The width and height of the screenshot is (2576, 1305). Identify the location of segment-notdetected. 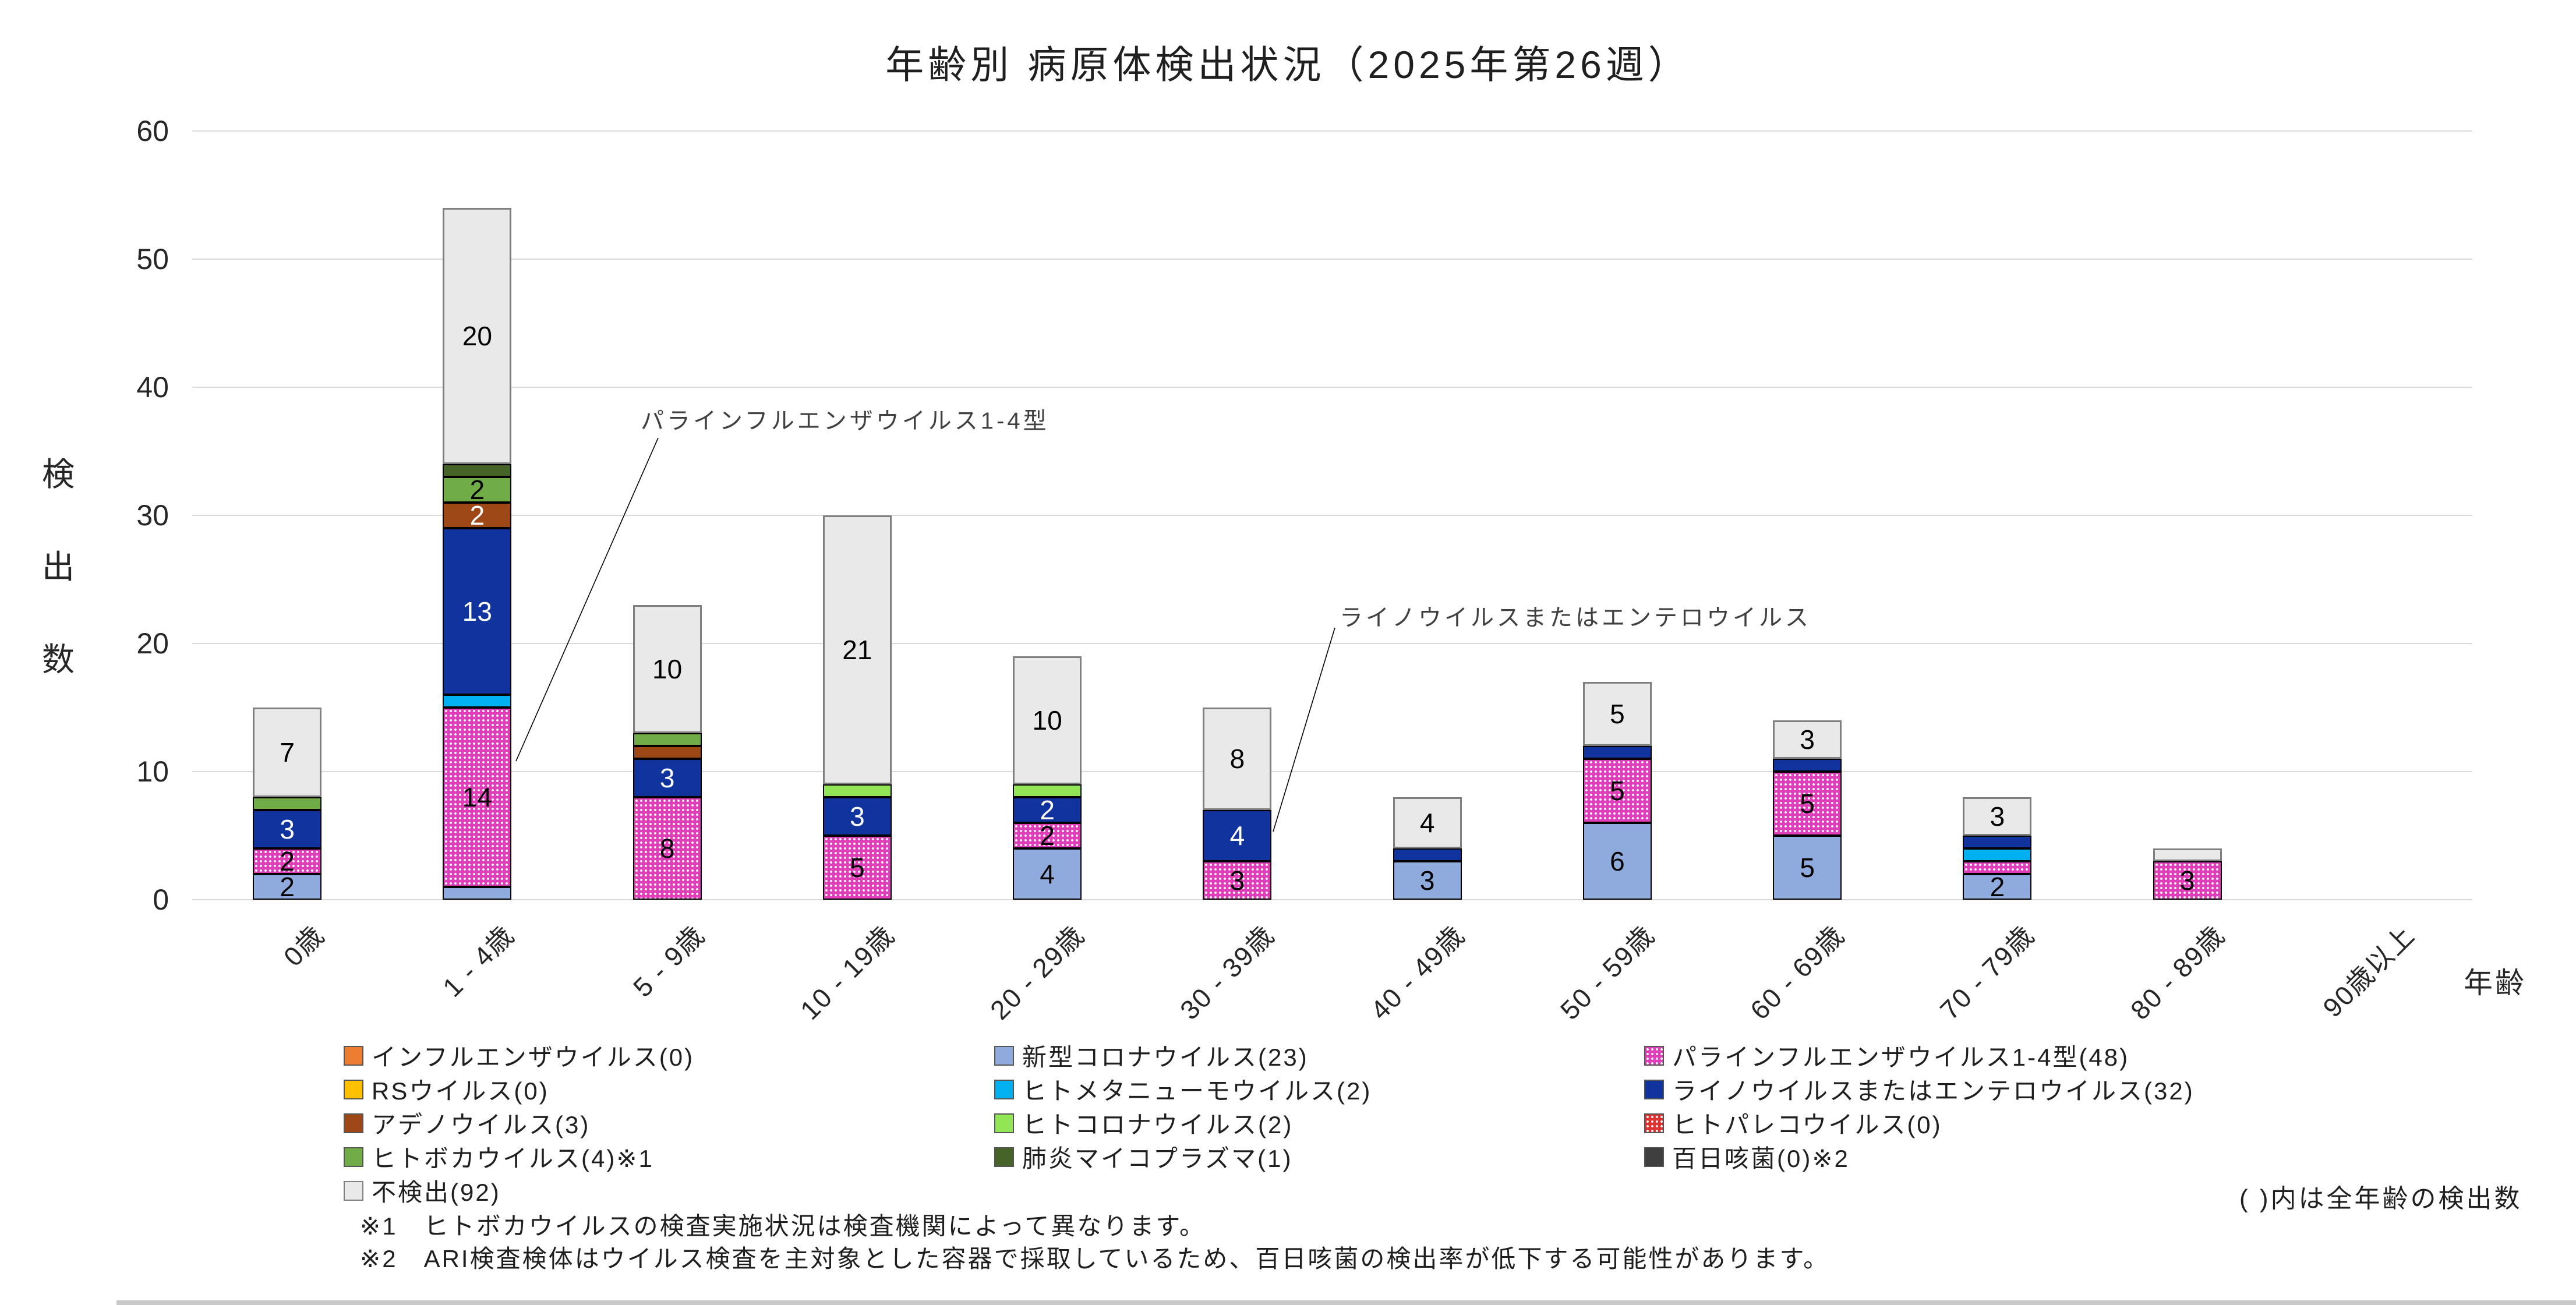
(2187, 854).